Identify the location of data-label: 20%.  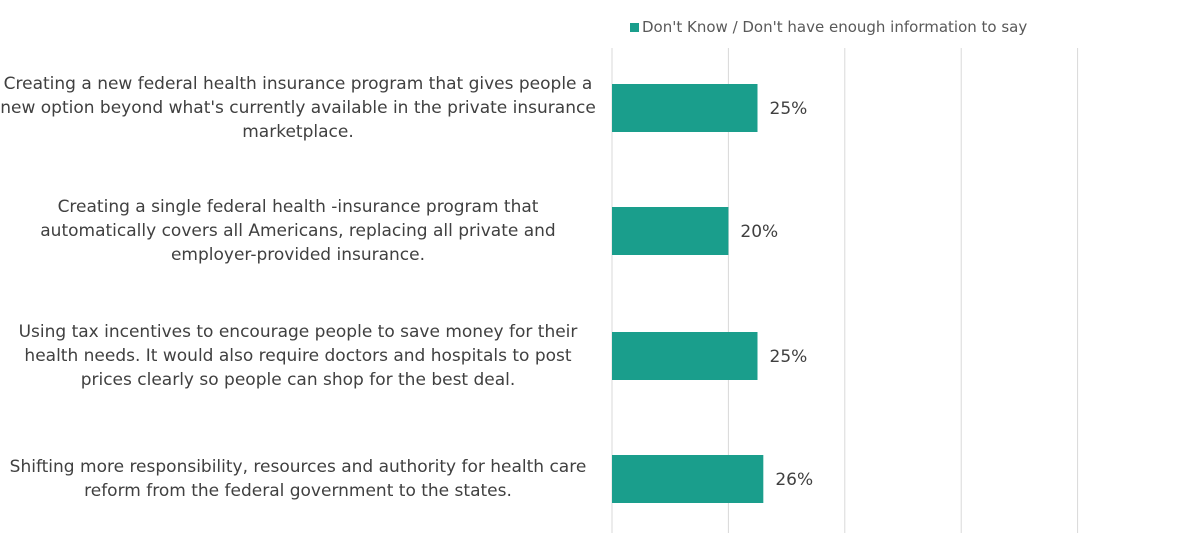
(759, 232).